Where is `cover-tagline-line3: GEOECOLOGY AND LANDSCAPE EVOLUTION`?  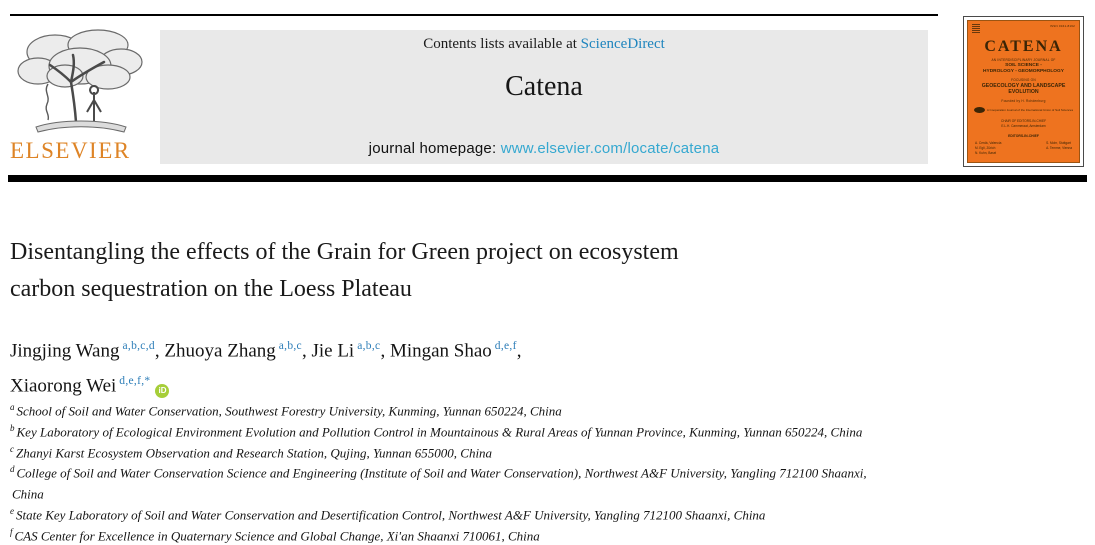 cover-tagline-line3: GEOECOLOGY AND LANDSCAPE EVOLUTION is located at coordinates (1023, 89).